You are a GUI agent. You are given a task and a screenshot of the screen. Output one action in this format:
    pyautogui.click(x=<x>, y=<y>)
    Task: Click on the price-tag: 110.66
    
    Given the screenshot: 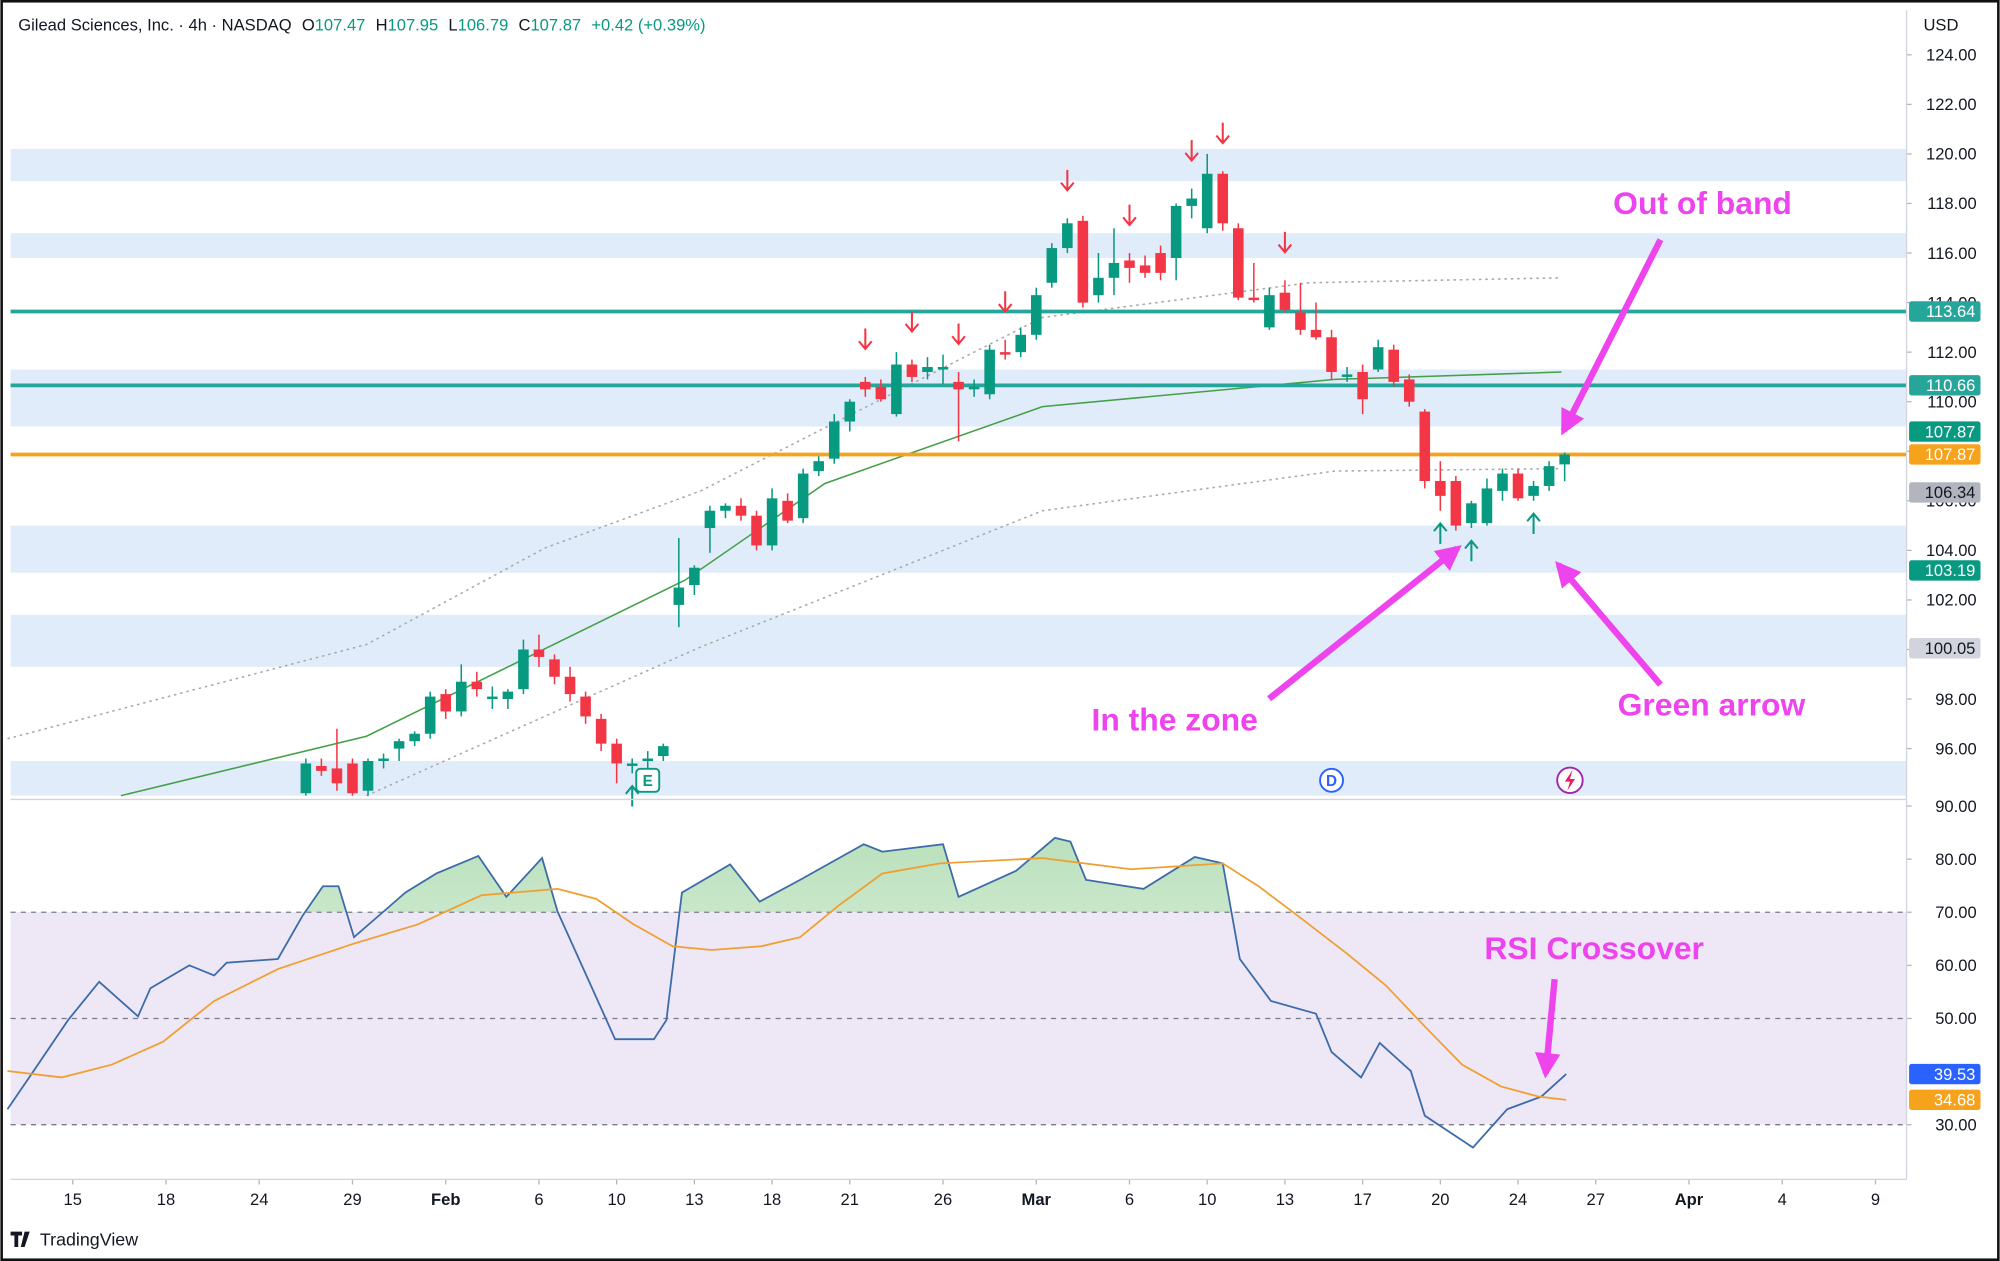 What is the action you would take?
    pyautogui.click(x=1950, y=385)
    